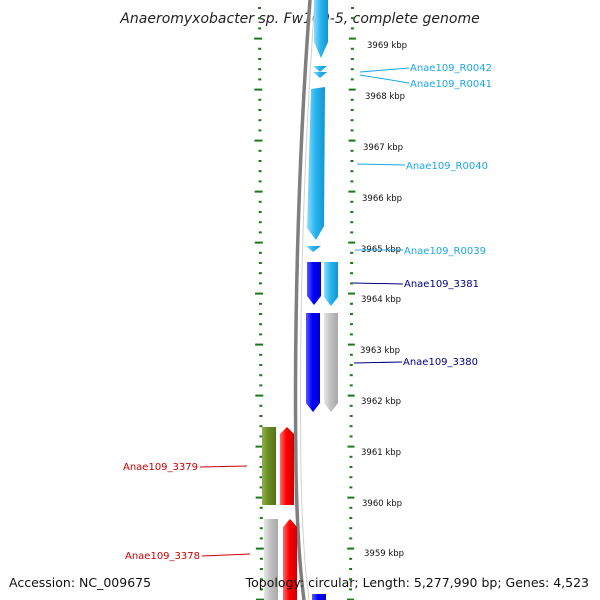 Image resolution: width=600 pixels, height=600 pixels. I want to click on kbp-label: 3968 kbp, so click(385, 97).